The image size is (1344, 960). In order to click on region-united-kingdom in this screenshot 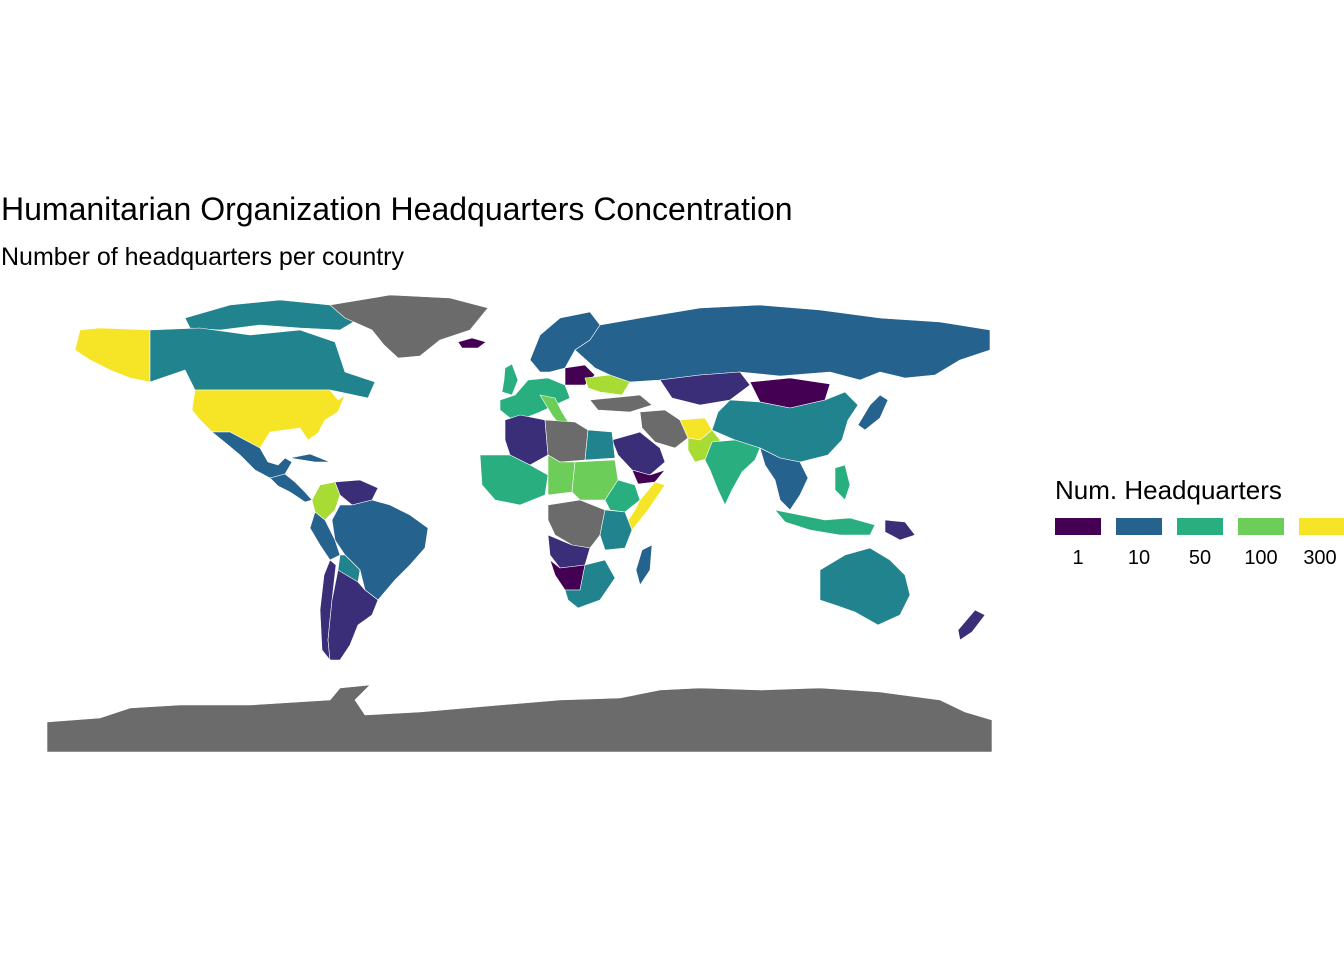, I will do `click(510, 379)`.